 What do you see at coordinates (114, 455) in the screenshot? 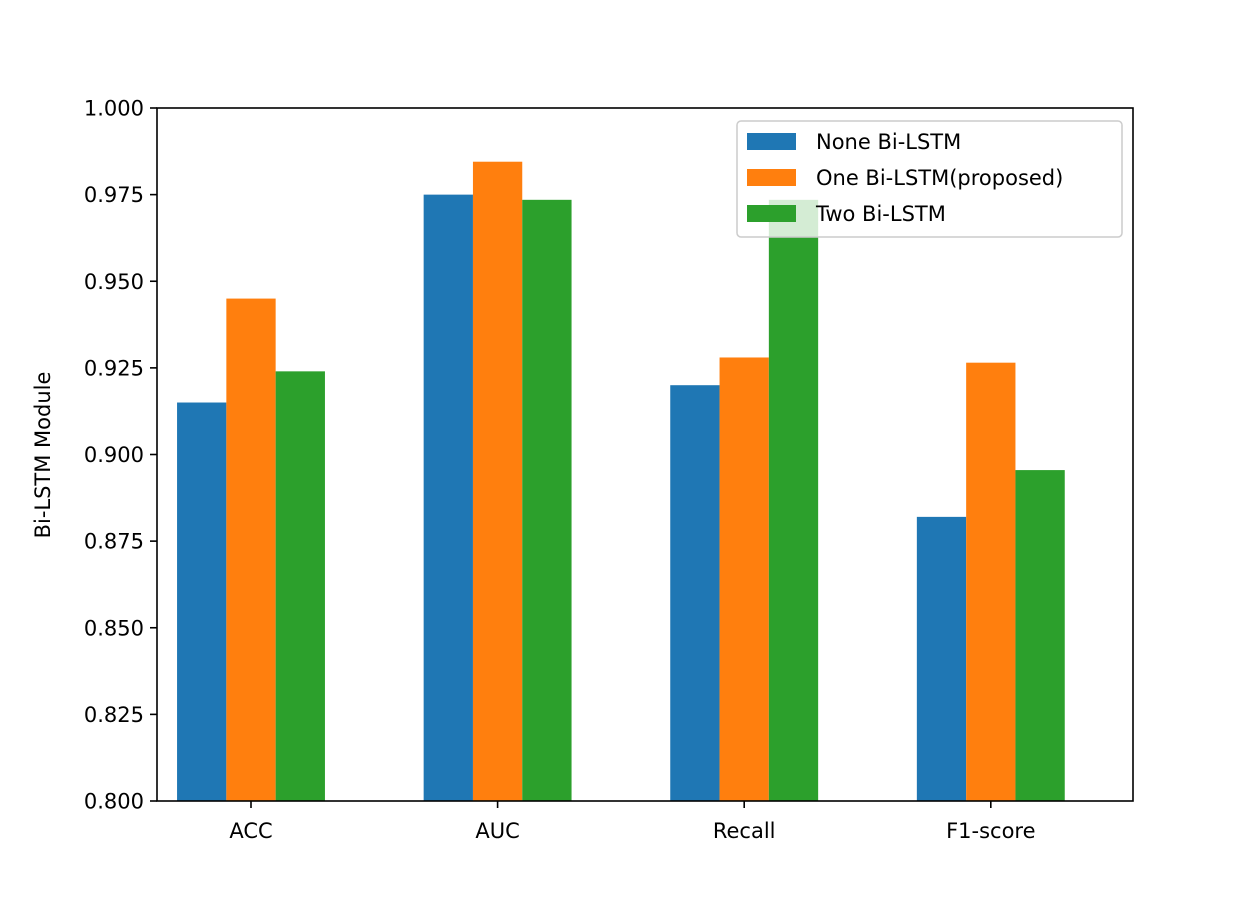
I see `y-tick-label: 0.900` at bounding box center [114, 455].